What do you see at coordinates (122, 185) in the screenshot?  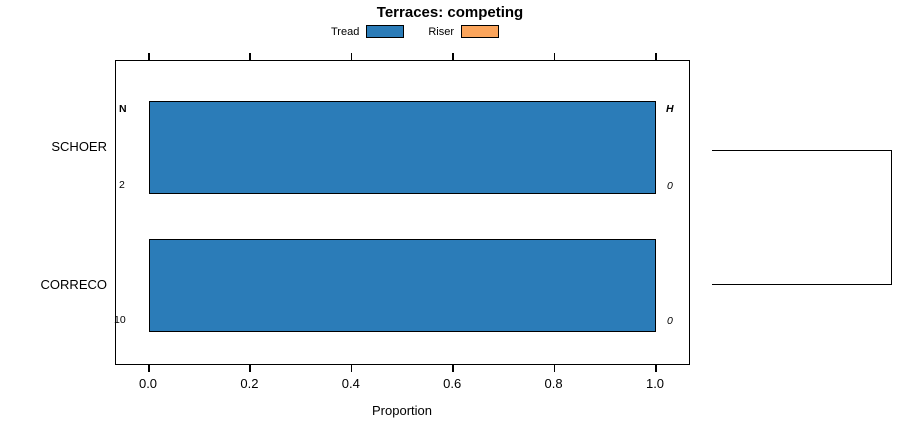 I see `annotation-n-schoer: 2` at bounding box center [122, 185].